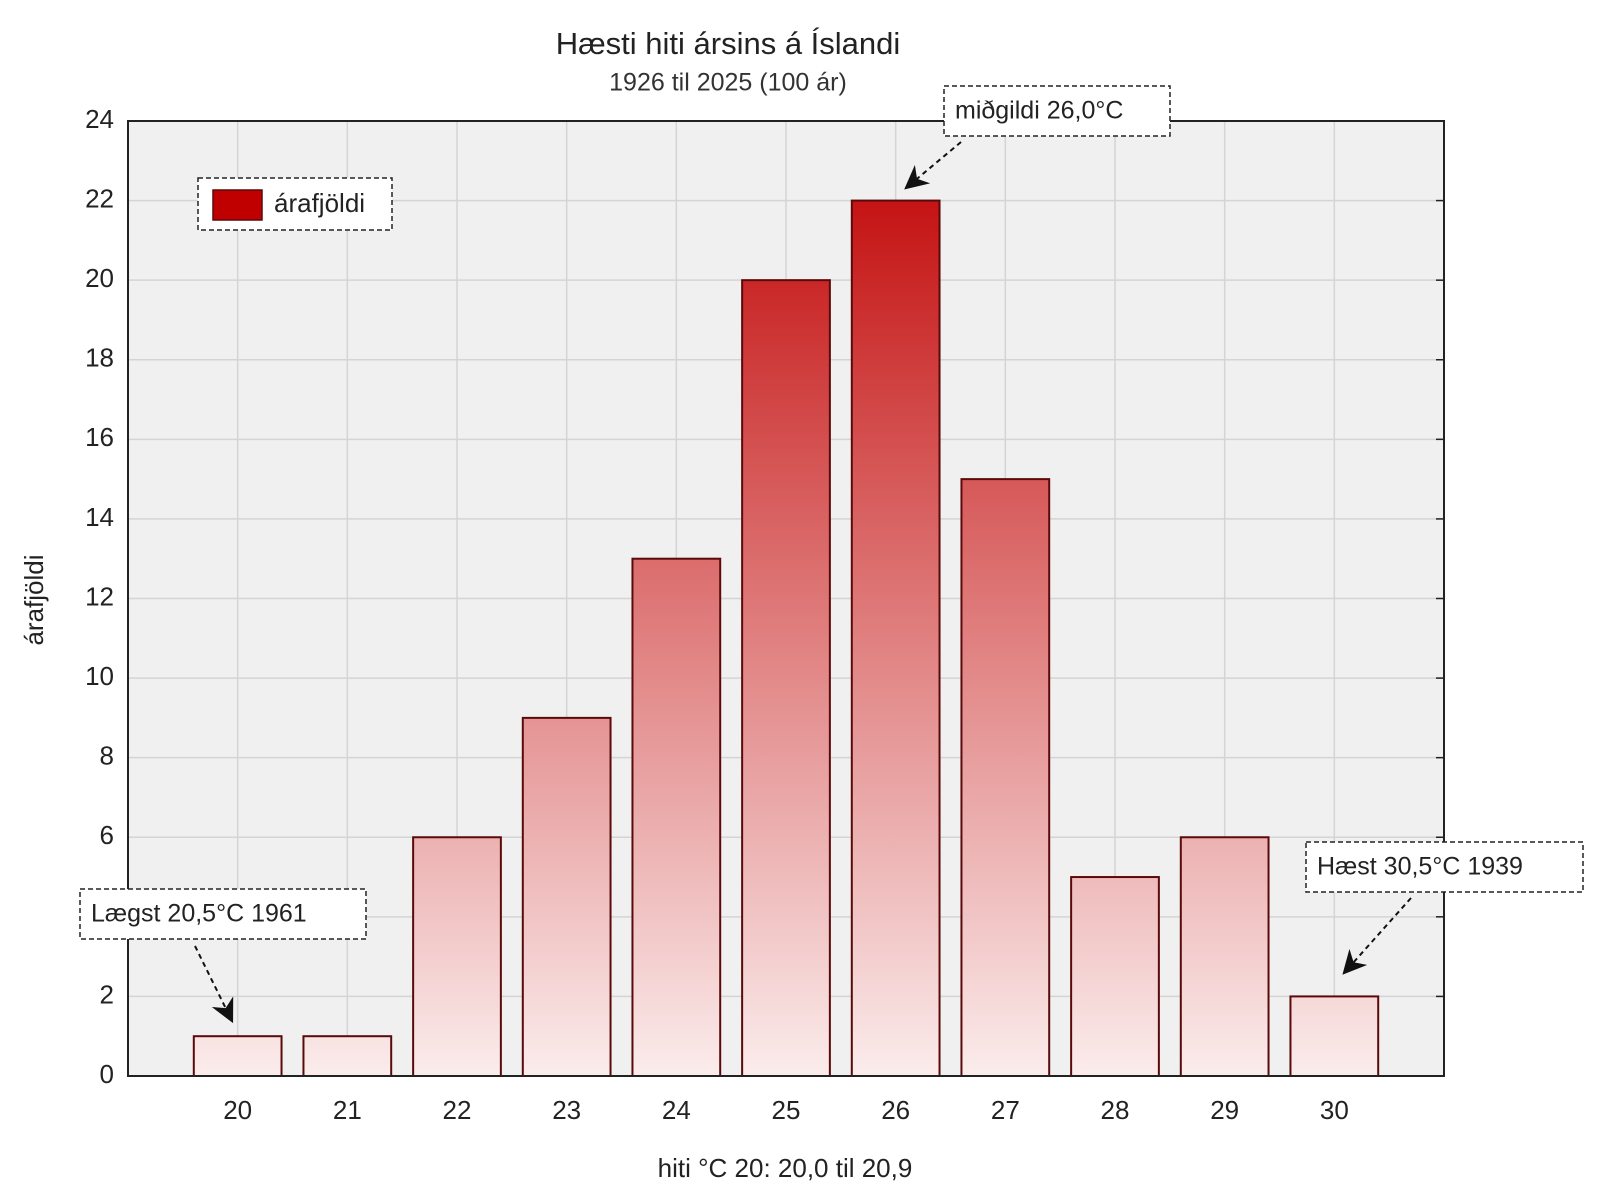 The width and height of the screenshot is (1600, 1200). Describe the element at coordinates (99, 676) in the screenshot. I see `y-tick-label: 10` at that location.